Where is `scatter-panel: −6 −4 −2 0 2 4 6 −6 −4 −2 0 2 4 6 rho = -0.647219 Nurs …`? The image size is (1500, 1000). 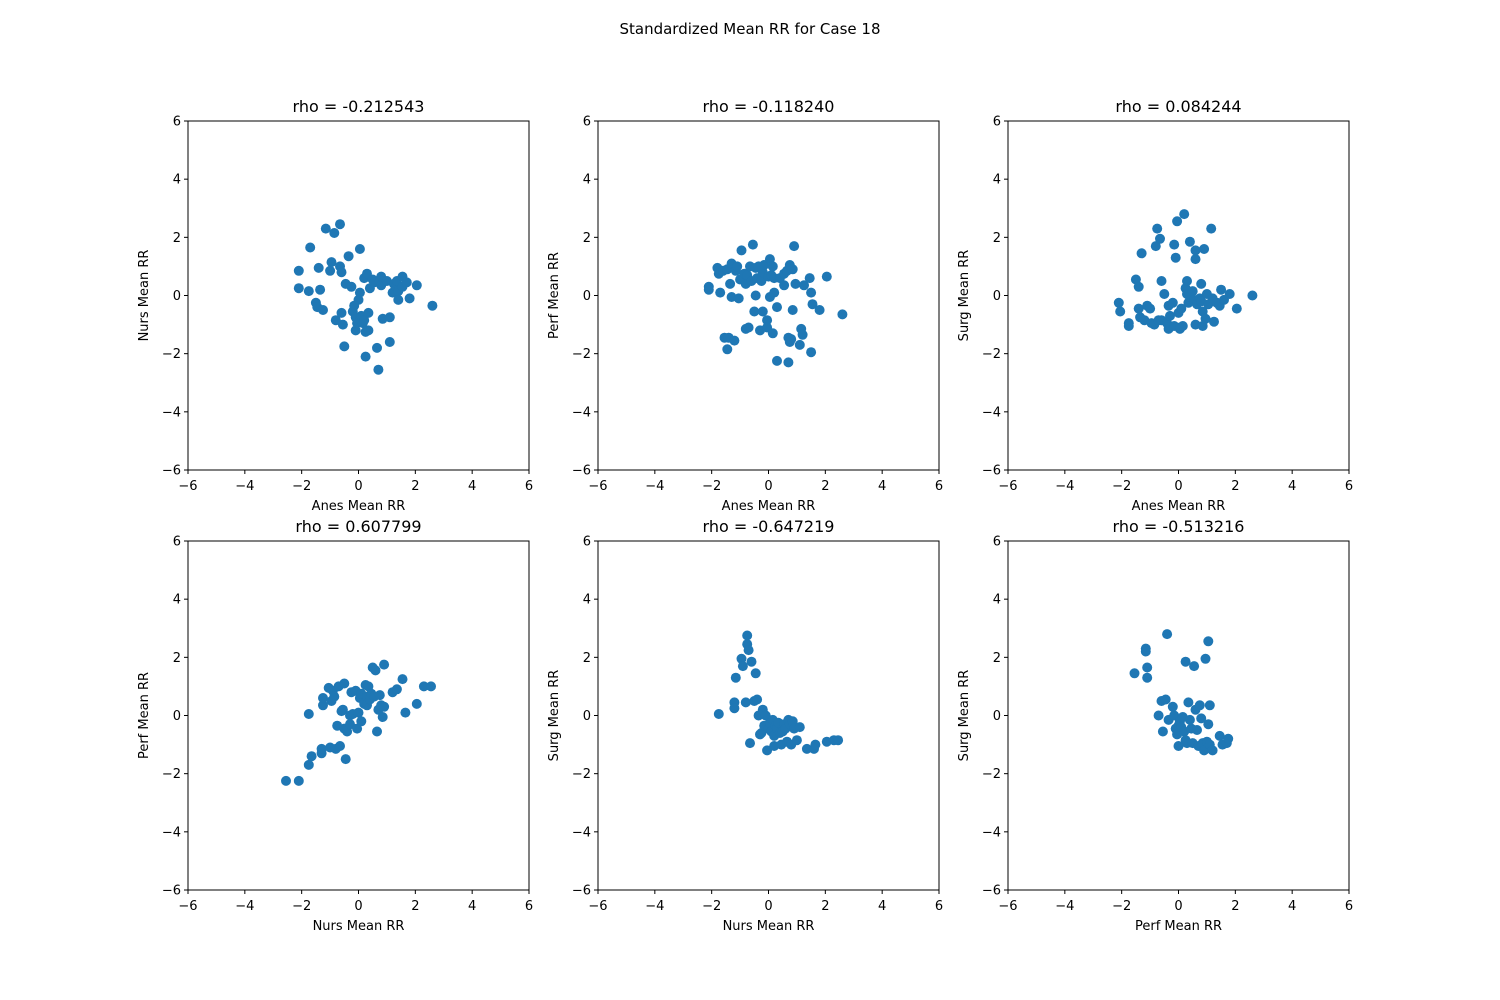 scatter-panel: −6 −4 −2 0 2 4 6 −6 −4 −2 0 2 4 6 rho = -0.647219 Nurs … is located at coordinates (745, 725).